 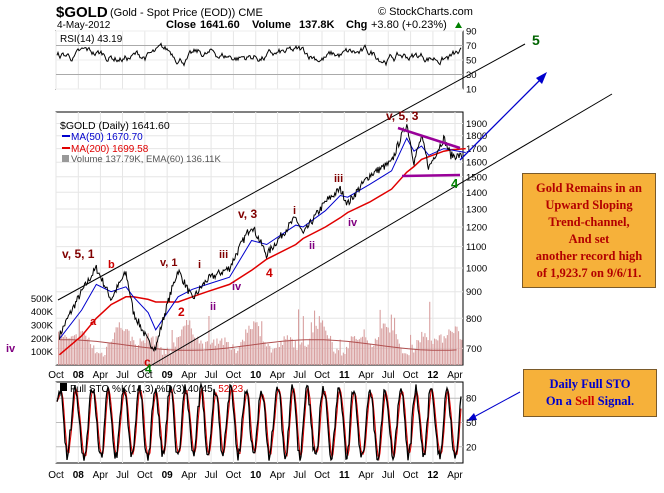 I want to click on wave-label: ii, so click(x=213, y=307).